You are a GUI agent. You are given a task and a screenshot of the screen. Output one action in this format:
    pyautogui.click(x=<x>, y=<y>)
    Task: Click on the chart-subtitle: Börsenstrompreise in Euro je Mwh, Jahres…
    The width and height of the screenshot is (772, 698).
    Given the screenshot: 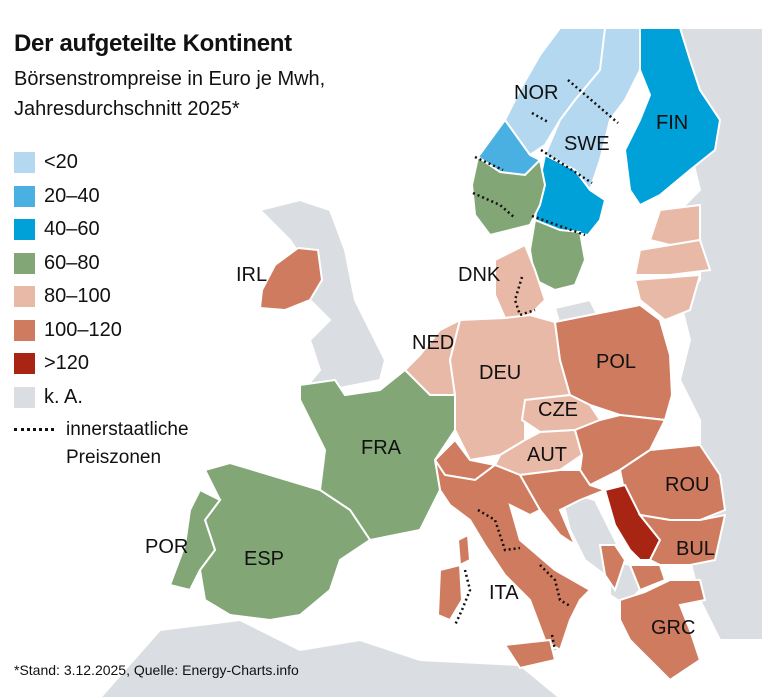 What is the action you would take?
    pyautogui.click(x=214, y=94)
    